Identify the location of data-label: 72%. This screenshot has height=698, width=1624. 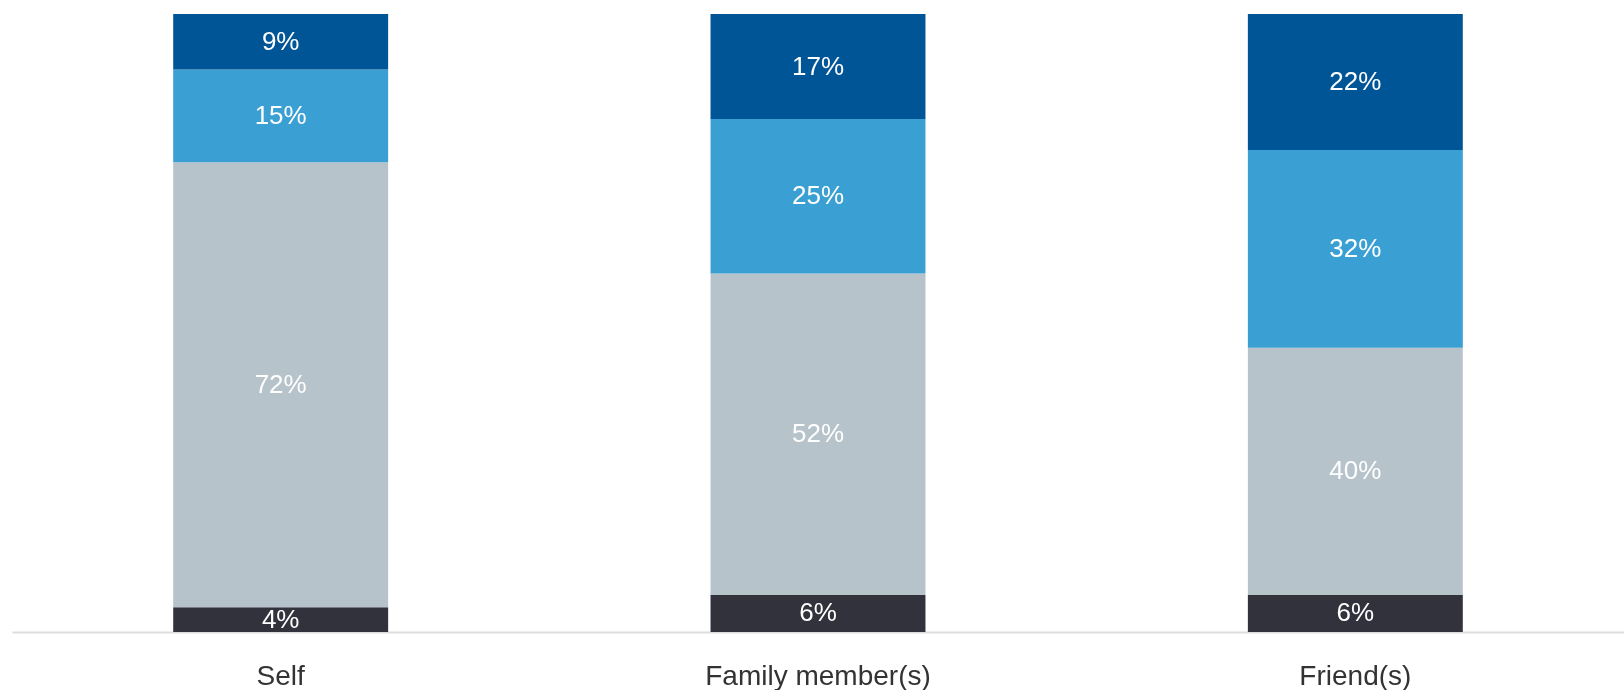
(280, 383).